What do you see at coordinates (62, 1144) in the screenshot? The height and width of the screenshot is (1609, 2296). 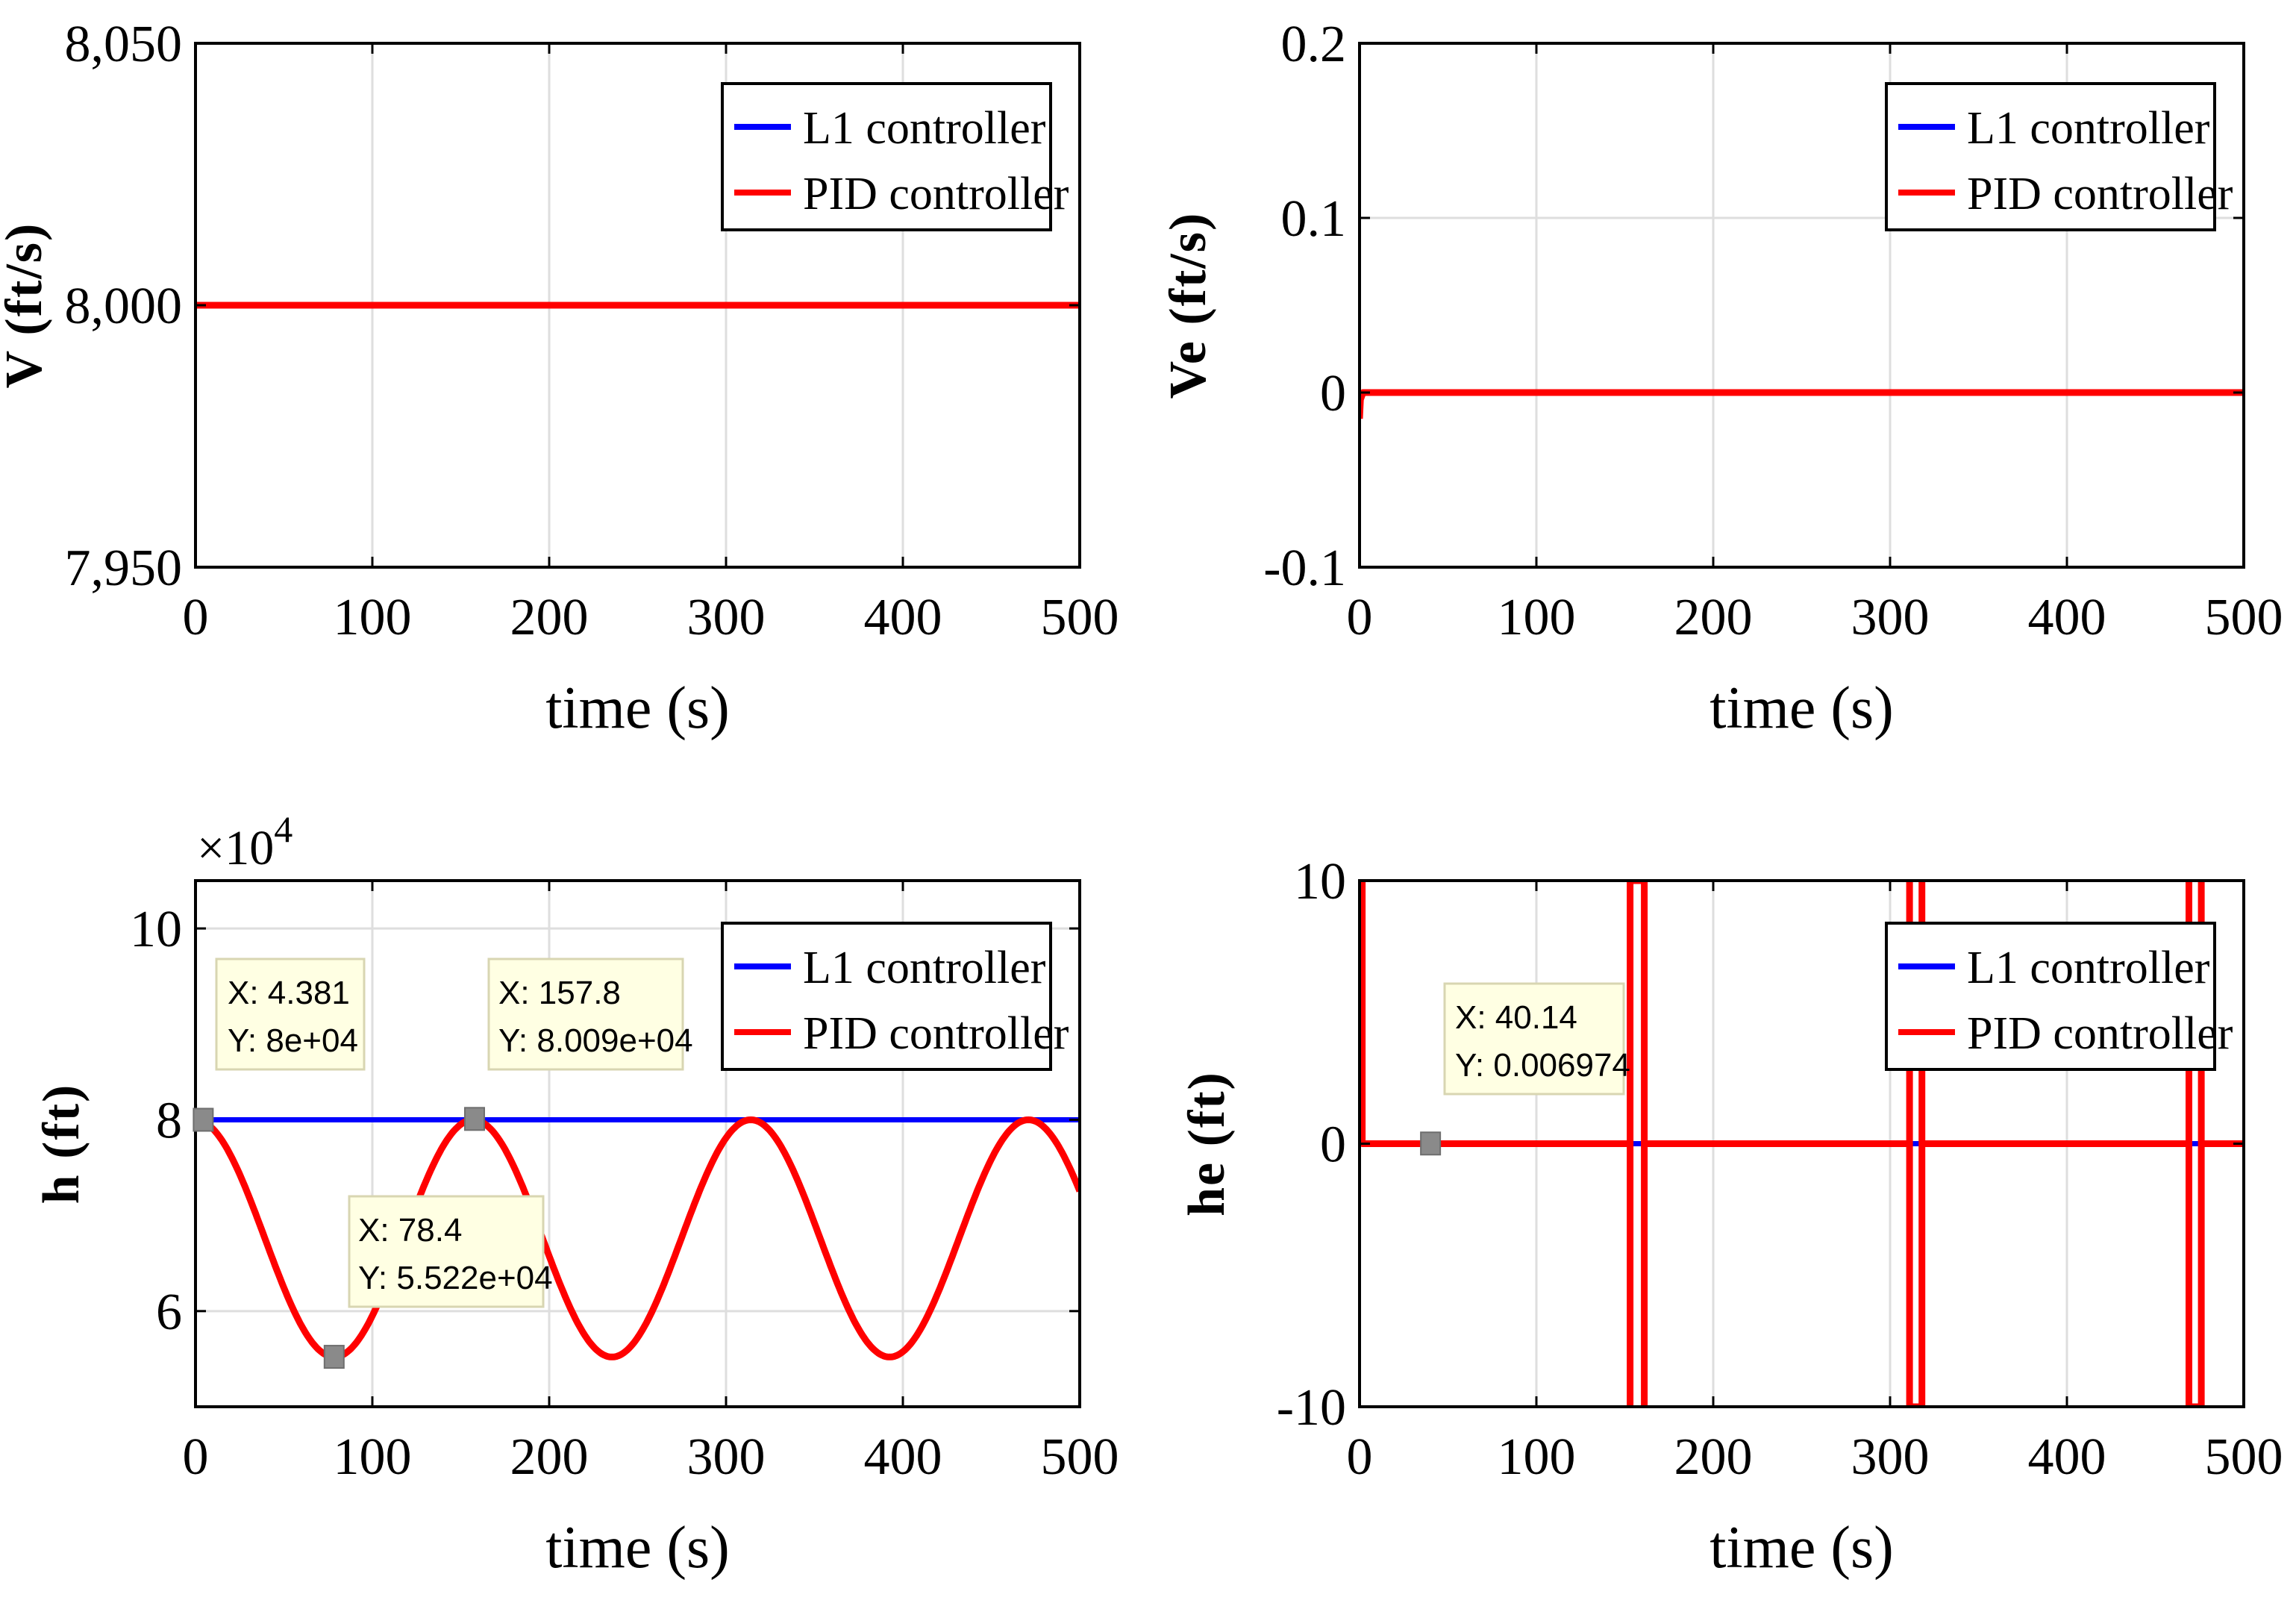 I see `y-axis-label: h (ft)` at bounding box center [62, 1144].